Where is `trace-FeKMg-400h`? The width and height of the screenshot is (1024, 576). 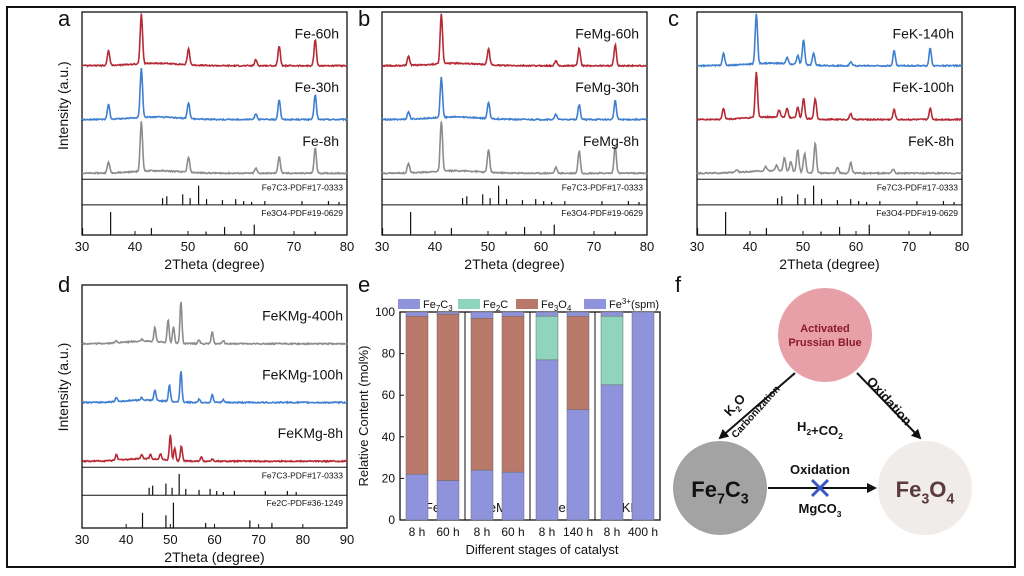
trace-FeKMg-400h is located at coordinates (214, 323).